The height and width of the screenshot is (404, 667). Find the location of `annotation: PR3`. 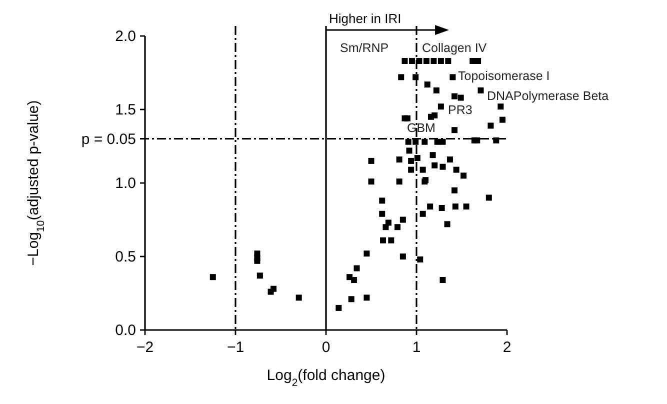

annotation: PR3 is located at coordinates (460, 110).